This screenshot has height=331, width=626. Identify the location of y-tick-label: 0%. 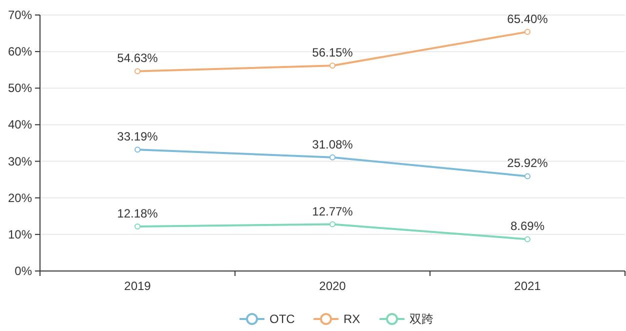
(23, 271).